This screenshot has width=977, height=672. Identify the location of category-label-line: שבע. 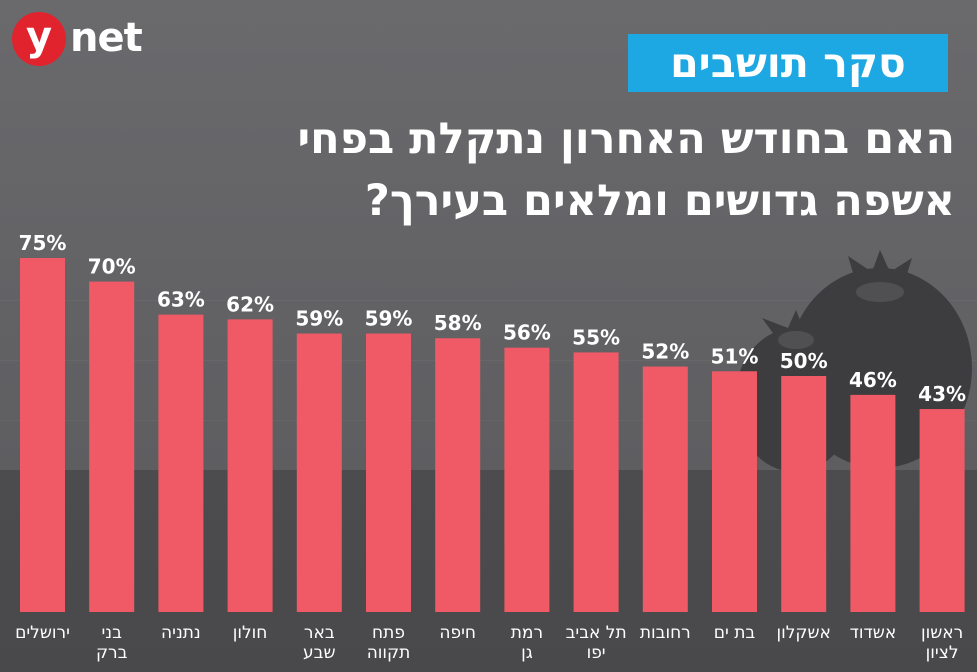
(319, 653).